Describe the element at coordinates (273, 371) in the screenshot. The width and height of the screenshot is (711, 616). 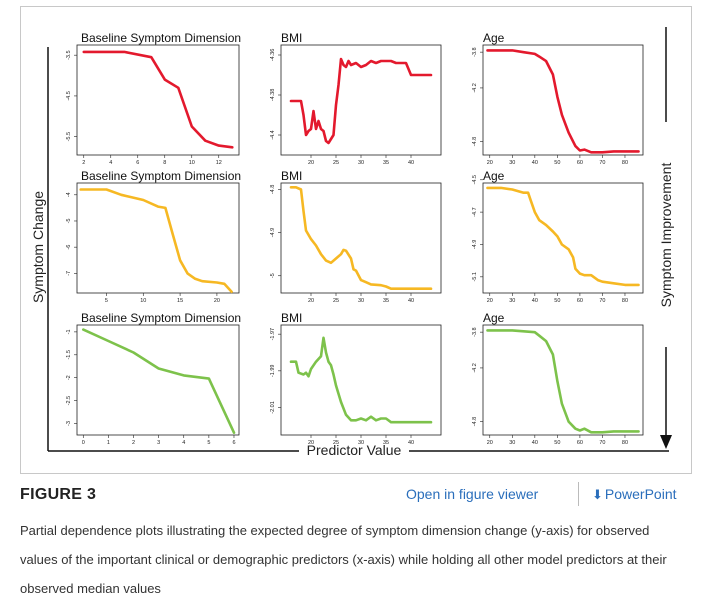
I see `y-tick-label: -1.99` at that location.